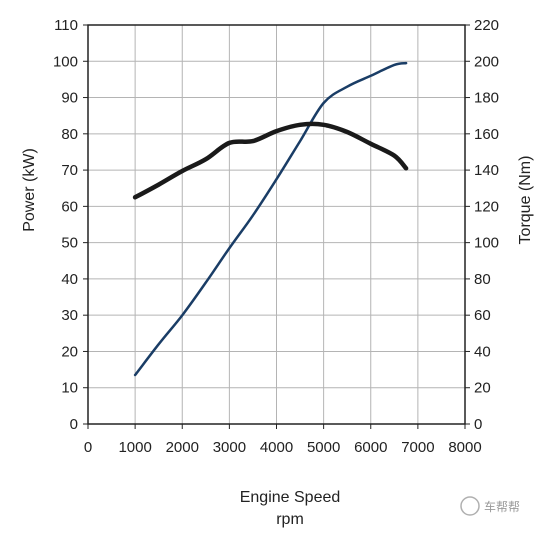 The image size is (547, 534). What do you see at coordinates (486, 61) in the screenshot?
I see `y-right-tick-label: 200` at bounding box center [486, 61].